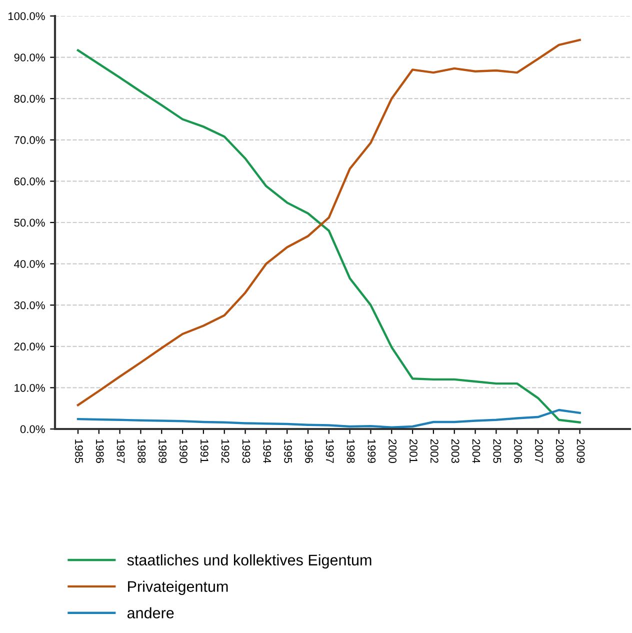  I want to click on x-tick-label: 2005, so click(497, 451).